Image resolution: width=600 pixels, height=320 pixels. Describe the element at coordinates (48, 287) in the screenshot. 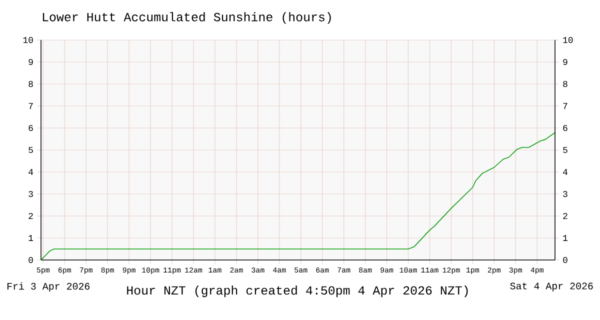

I see `text: Fri 3 Apr 2026` at that location.